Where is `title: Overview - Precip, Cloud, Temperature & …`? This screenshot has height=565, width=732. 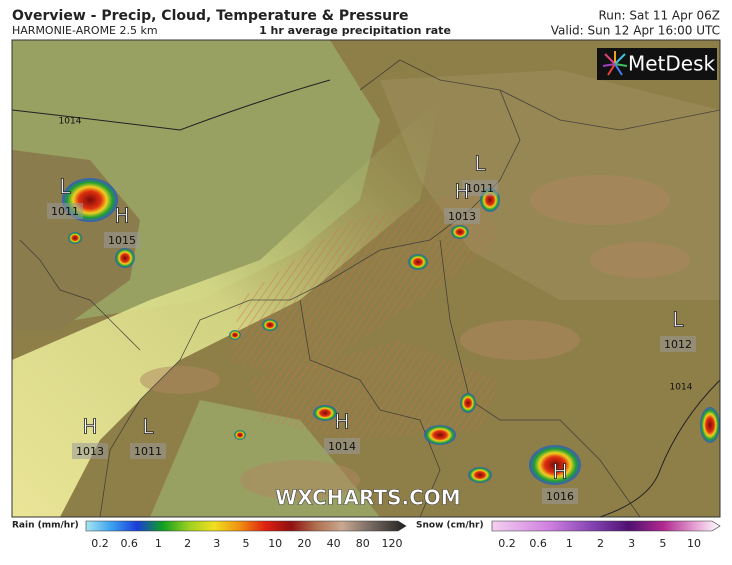
title: Overview - Precip, Cloud, Temperature & … is located at coordinates (210, 16).